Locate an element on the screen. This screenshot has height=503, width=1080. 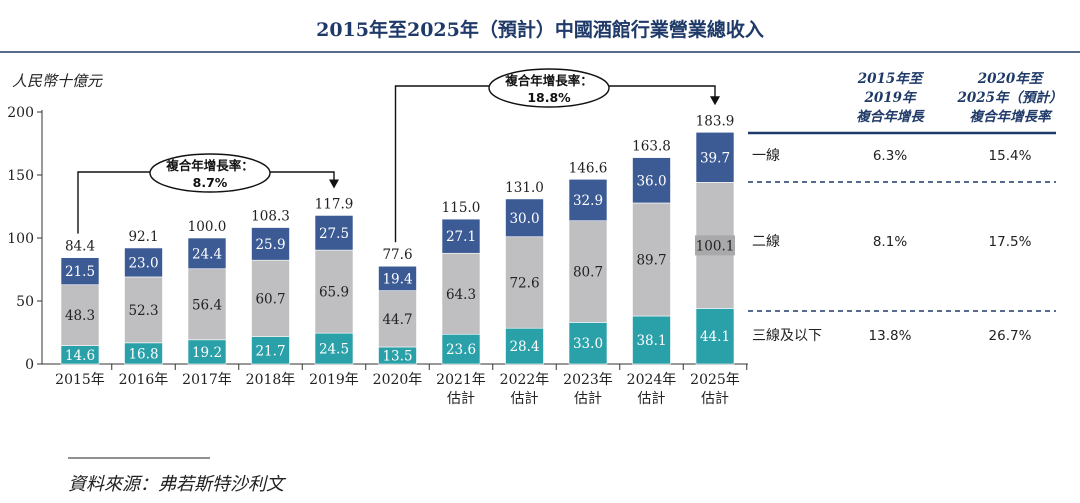
data-label: 44.7 is located at coordinates (397, 320).